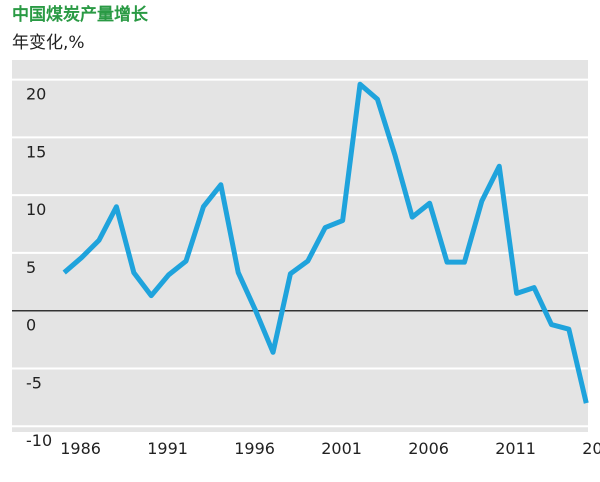 This screenshot has height=482, width=600. I want to click on y-tick-label: -5, so click(34, 382).